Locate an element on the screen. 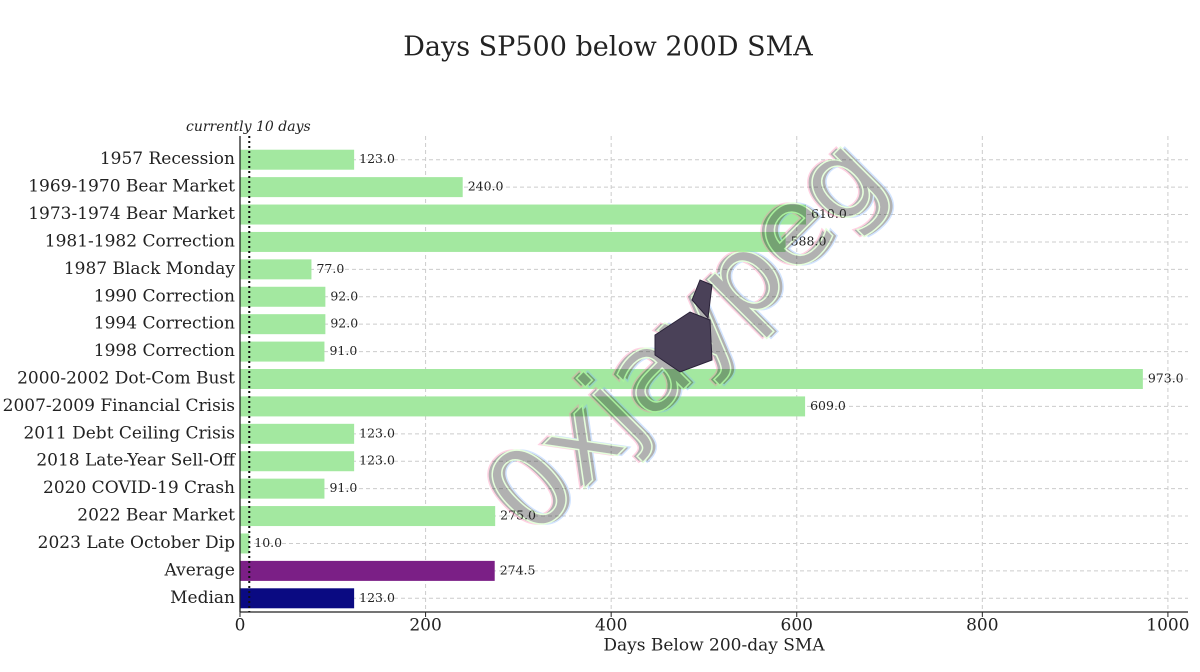 The width and height of the screenshot is (1200, 672). y-tick-label: 1994 Correction is located at coordinates (164, 324).